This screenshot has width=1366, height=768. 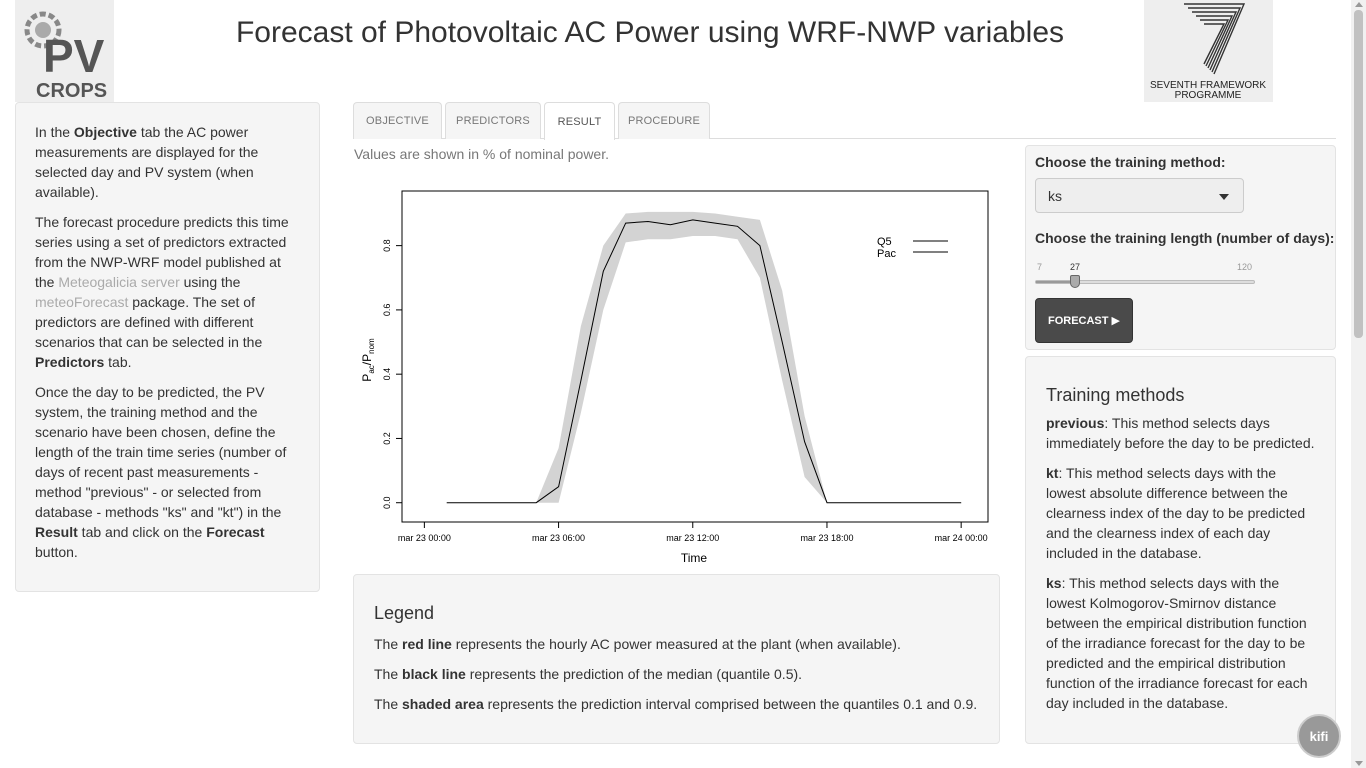 I want to click on term: shaded area, so click(x=443, y=704).